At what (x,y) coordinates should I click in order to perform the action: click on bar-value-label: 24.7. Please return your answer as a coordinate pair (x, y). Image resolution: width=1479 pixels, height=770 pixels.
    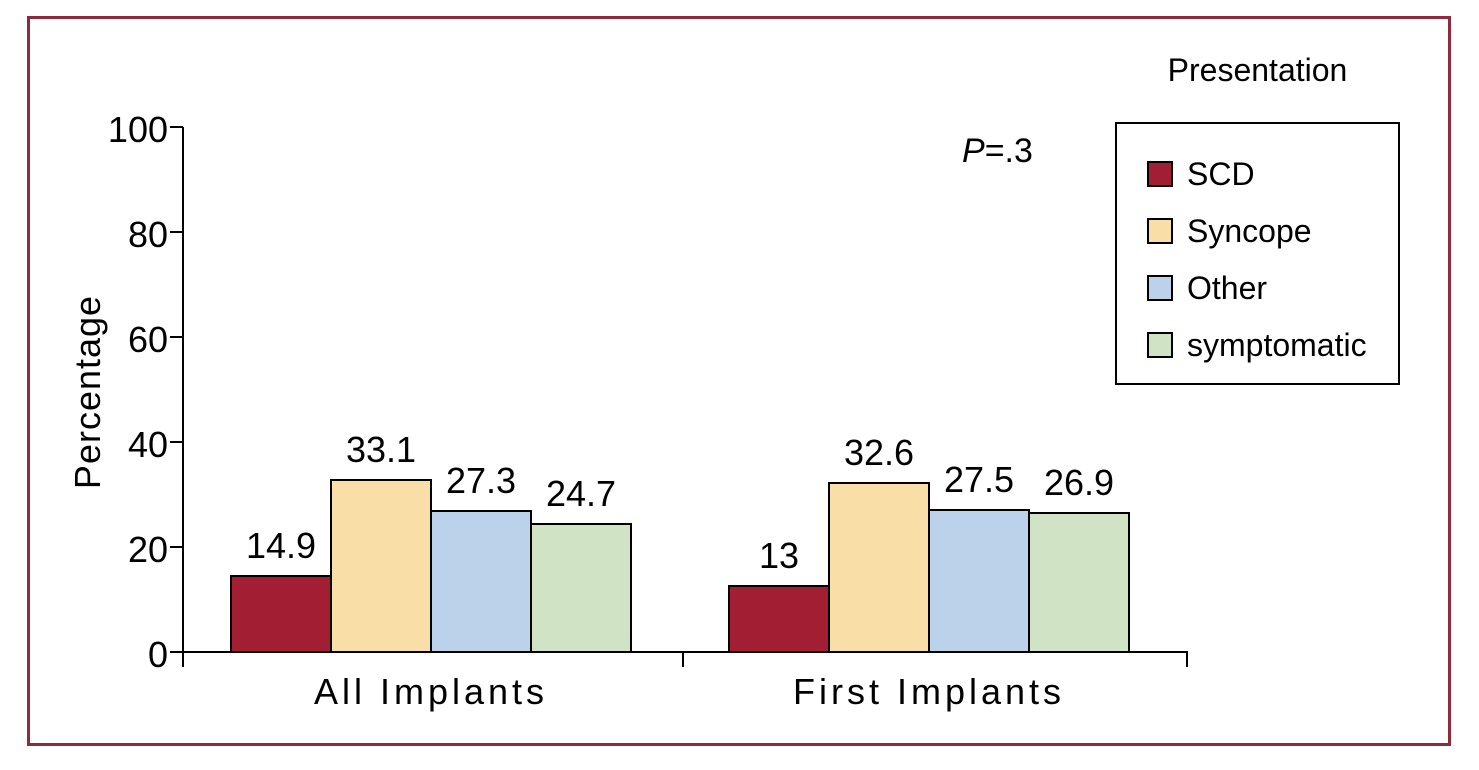
    Looking at the image, I should click on (581, 493).